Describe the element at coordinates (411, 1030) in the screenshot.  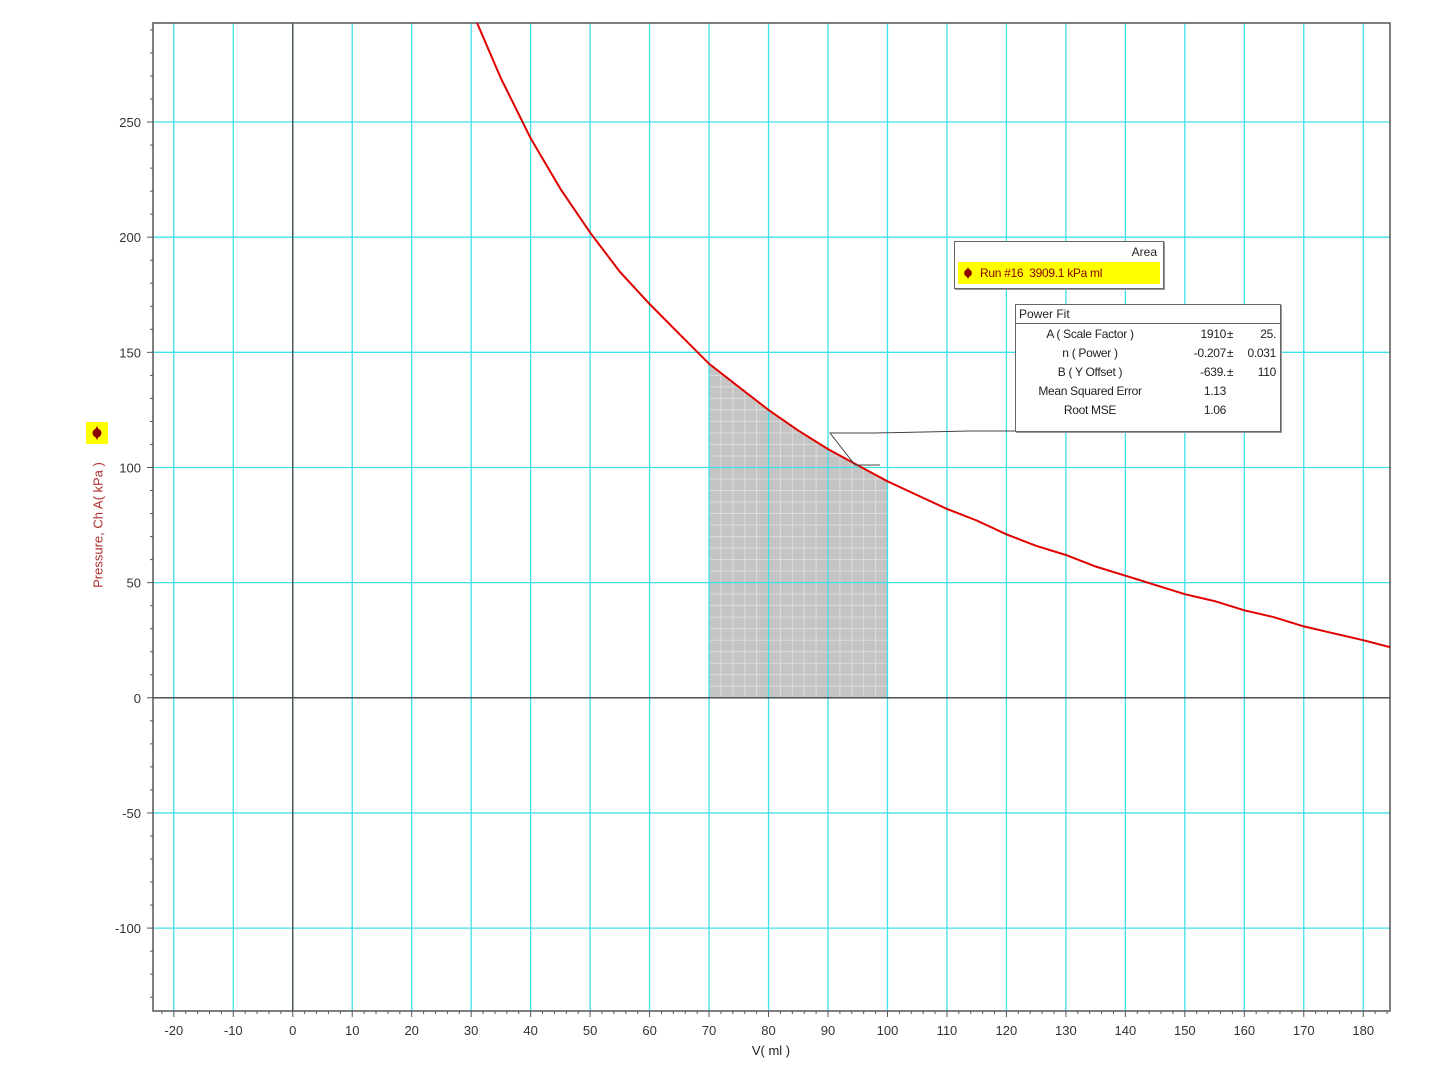
I see `x-tick-label: 20` at that location.